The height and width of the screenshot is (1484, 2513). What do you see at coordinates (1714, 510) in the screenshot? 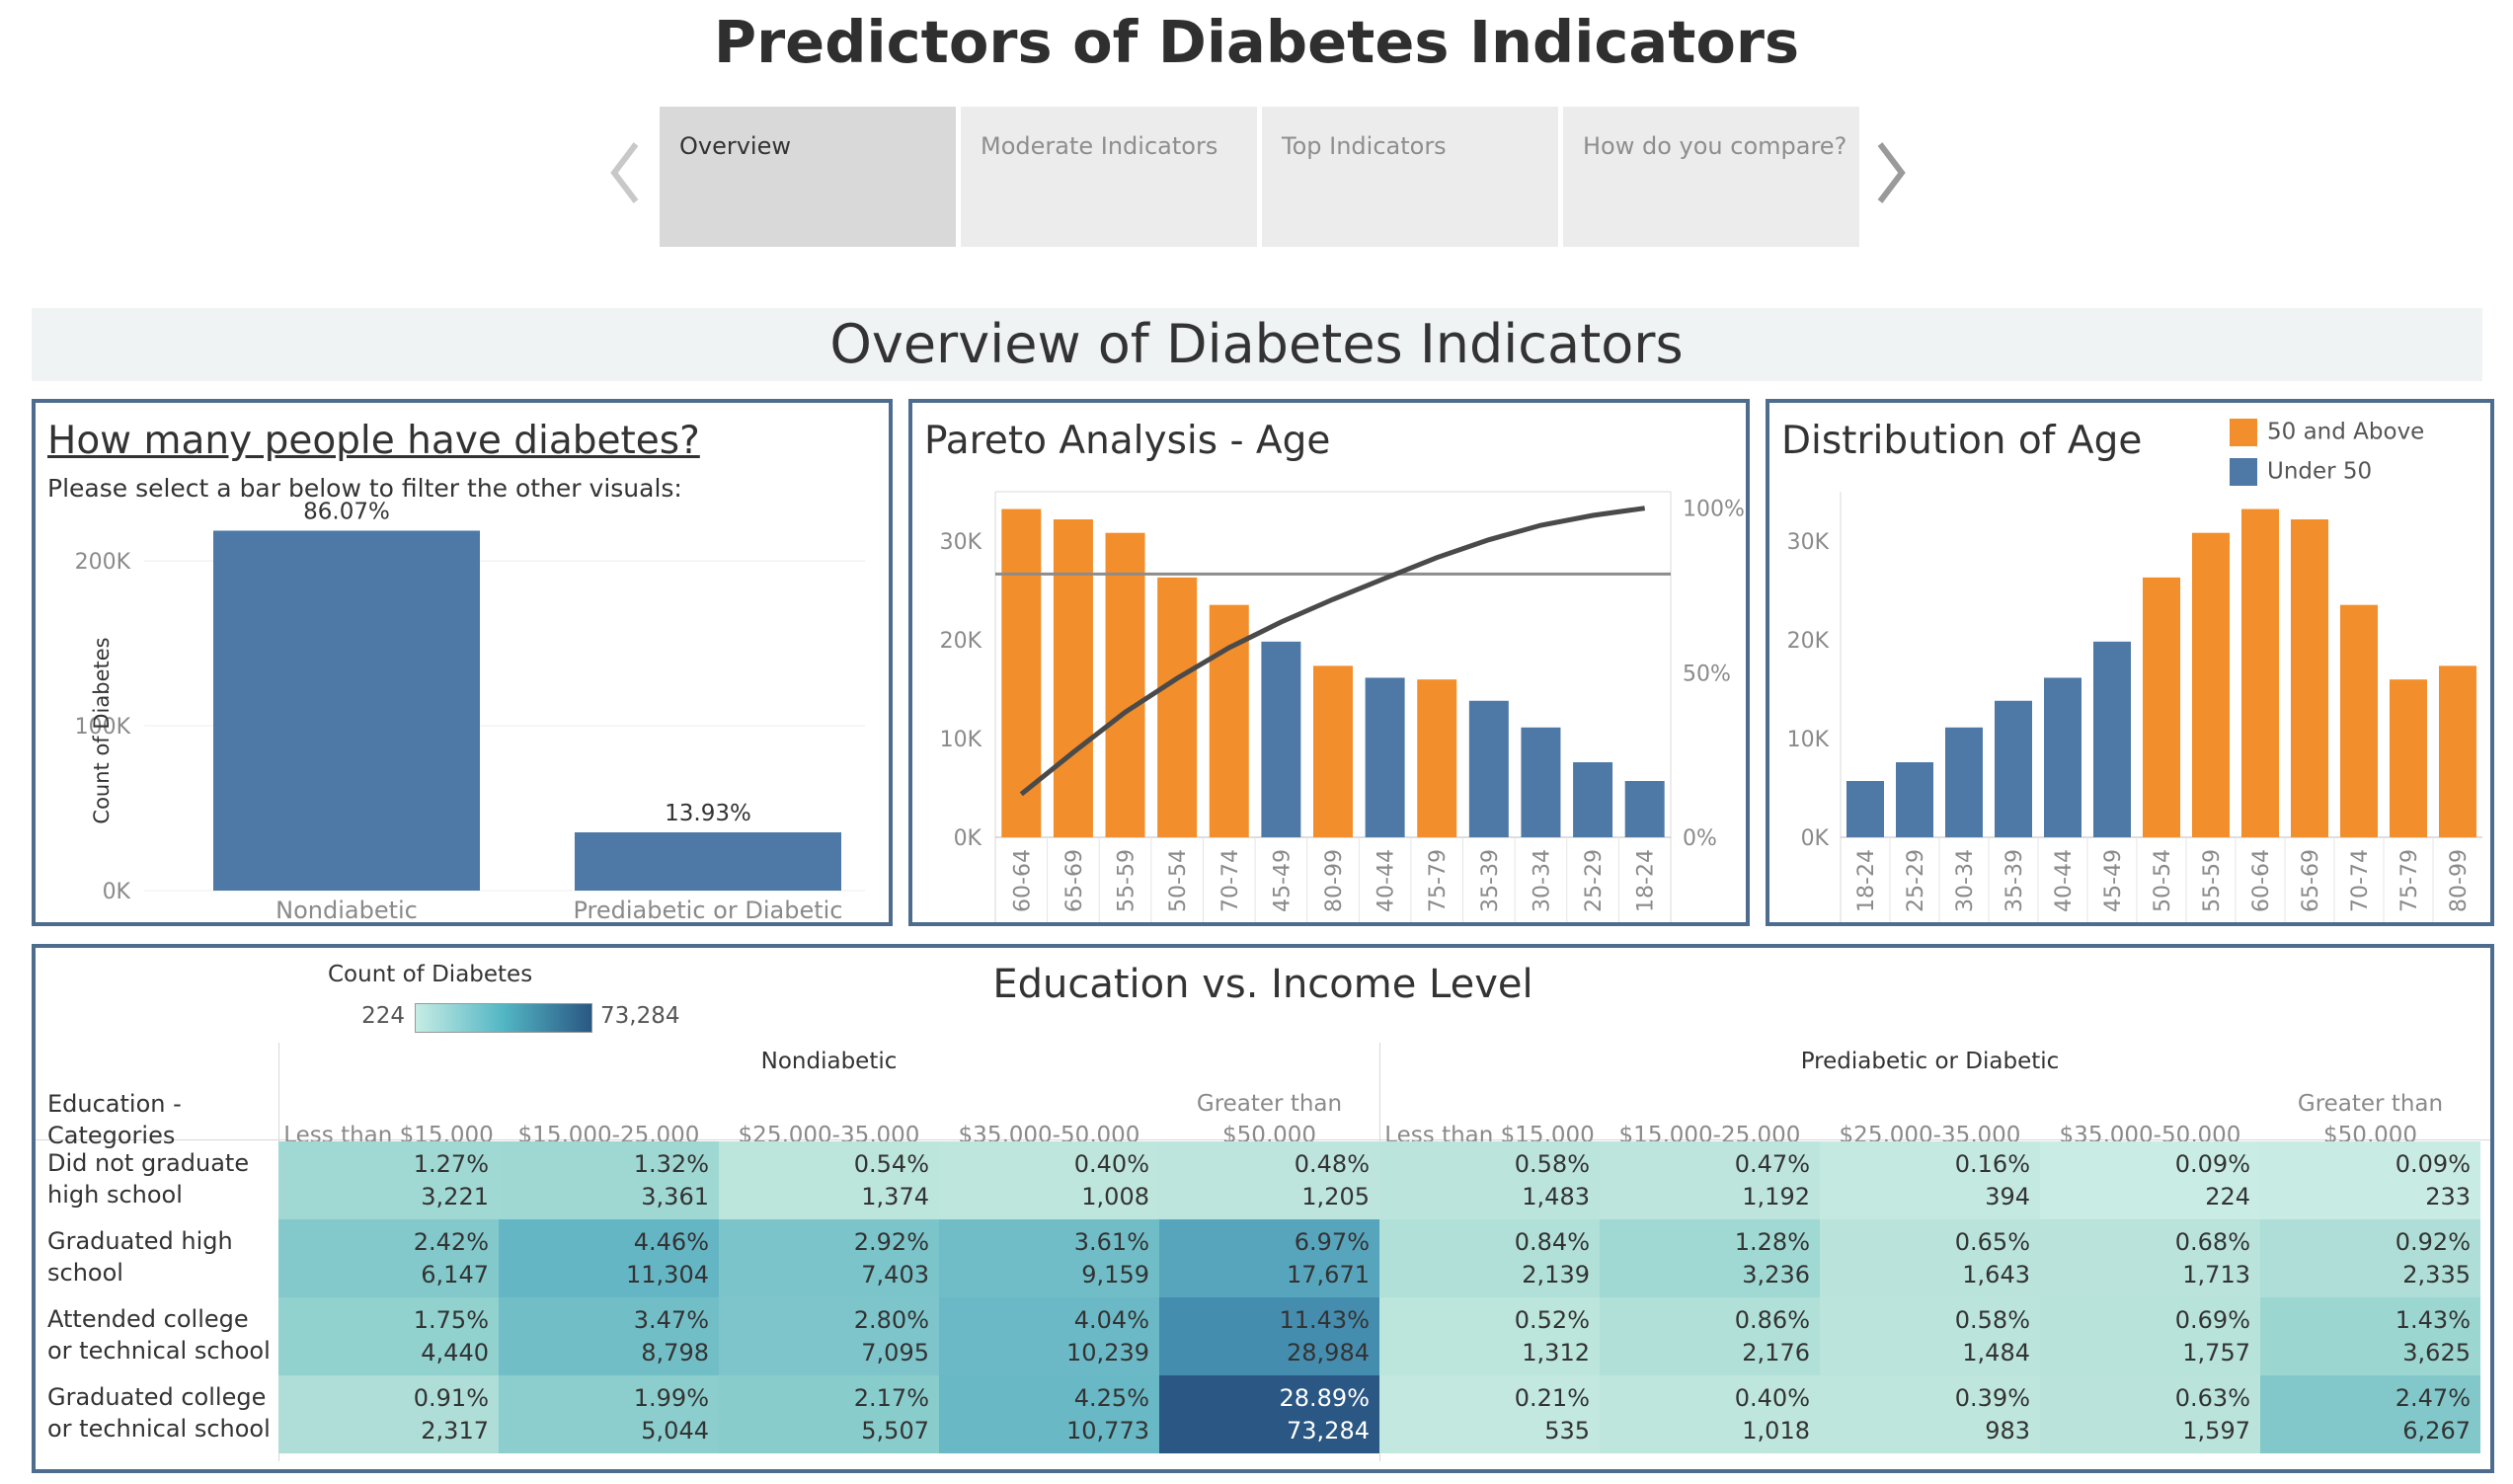
I see `y2-tick-label: 100%` at bounding box center [1714, 510].